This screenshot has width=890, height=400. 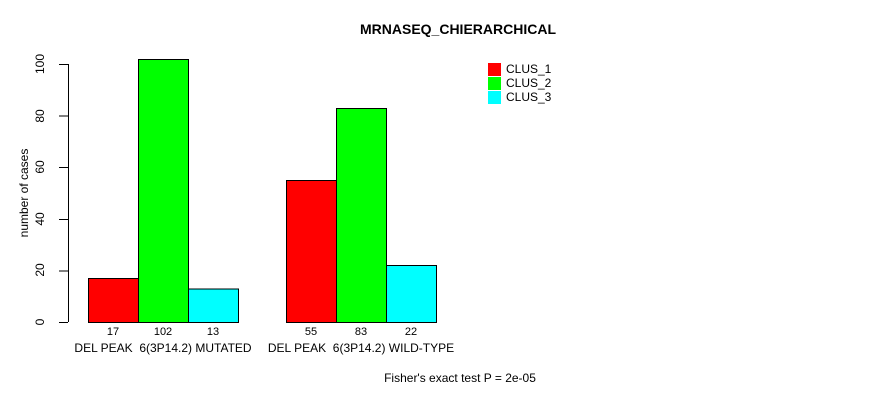 I want to click on bar-clus_2-group2, so click(x=361, y=215).